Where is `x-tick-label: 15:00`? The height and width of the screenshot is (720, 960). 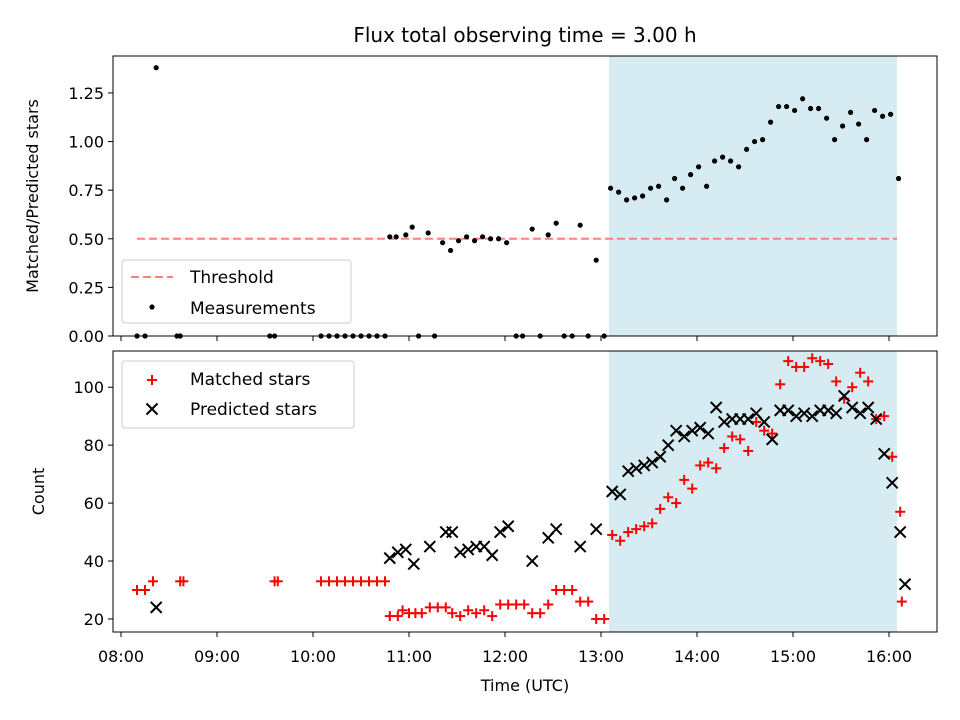 x-tick-label: 15:00 is located at coordinates (793, 656).